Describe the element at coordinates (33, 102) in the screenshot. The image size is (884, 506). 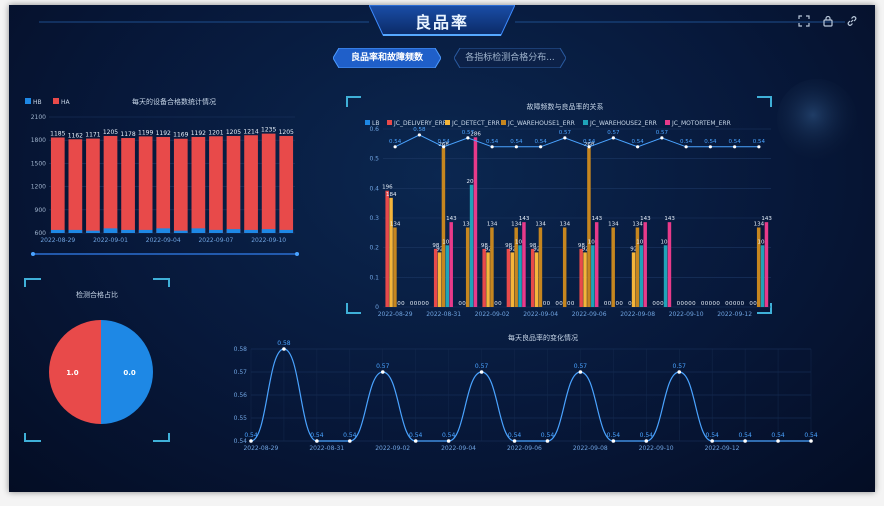
I see `legend-hb: HB` at that location.